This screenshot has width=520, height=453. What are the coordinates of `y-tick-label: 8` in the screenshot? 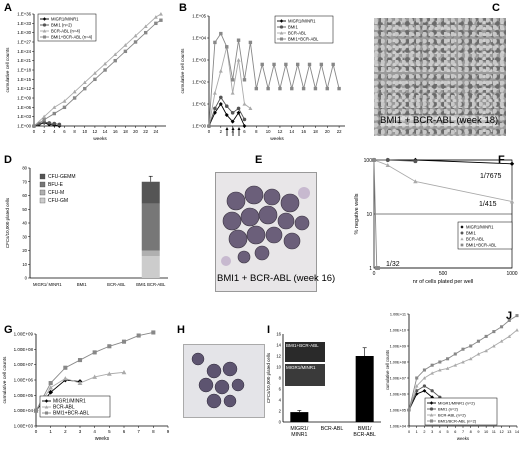 It's located at (280, 378).